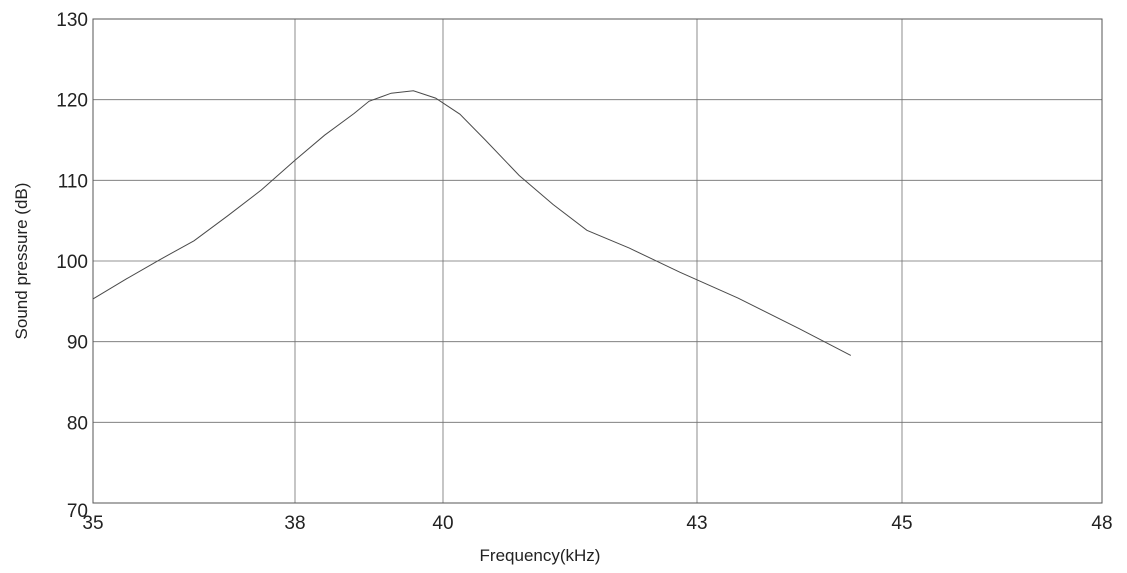 The height and width of the screenshot is (573, 1127). I want to click on x-tick-labels: 35 38 40 43 45 48, so click(597, 523).